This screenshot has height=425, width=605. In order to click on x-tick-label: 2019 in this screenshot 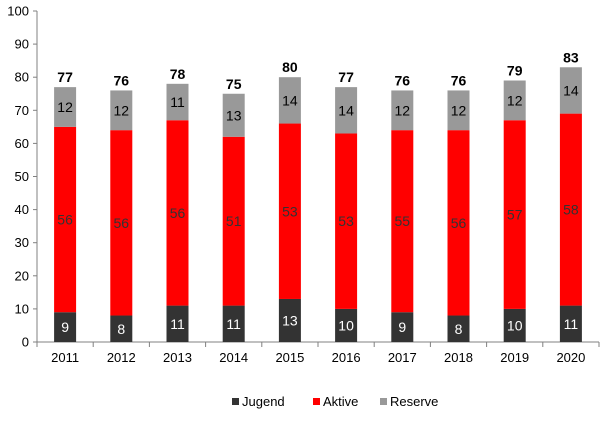, I will do `click(514, 357)`.